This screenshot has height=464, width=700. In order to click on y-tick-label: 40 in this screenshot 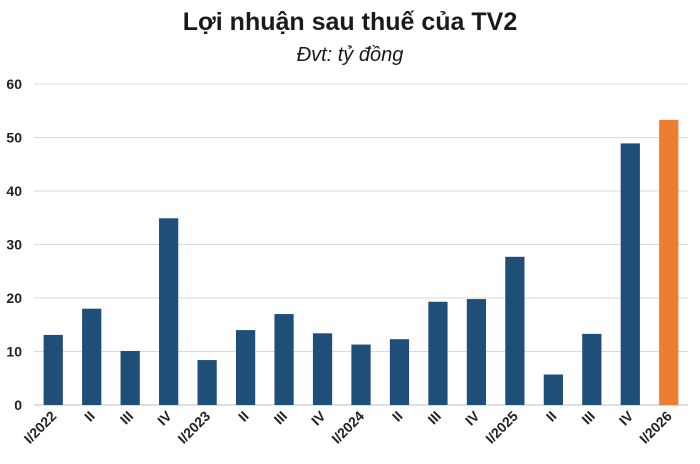, I will do `click(14, 191)`.